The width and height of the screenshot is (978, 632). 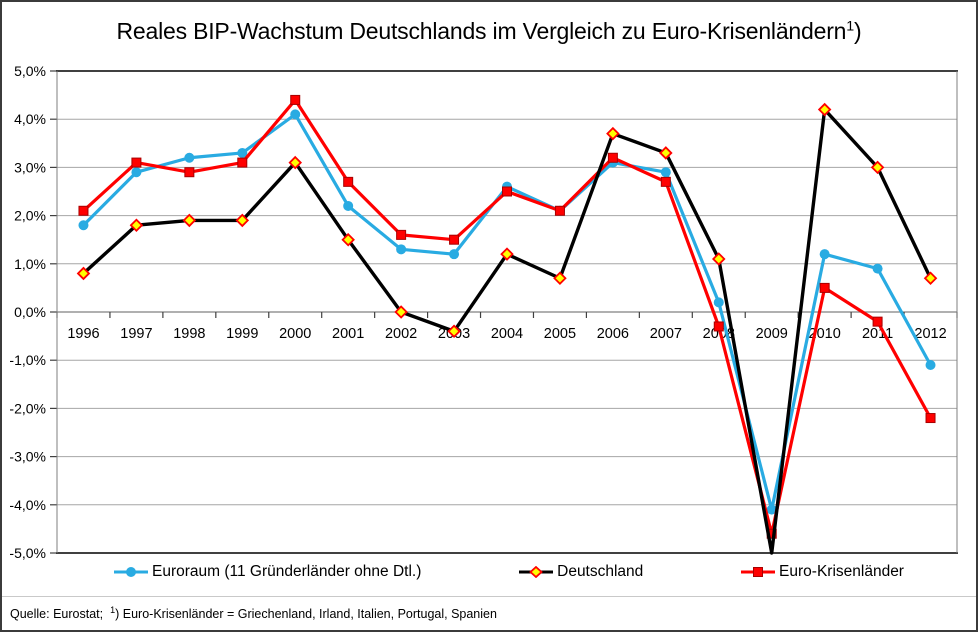 I want to click on x-axis-tick-label: 1998, so click(x=189, y=334).